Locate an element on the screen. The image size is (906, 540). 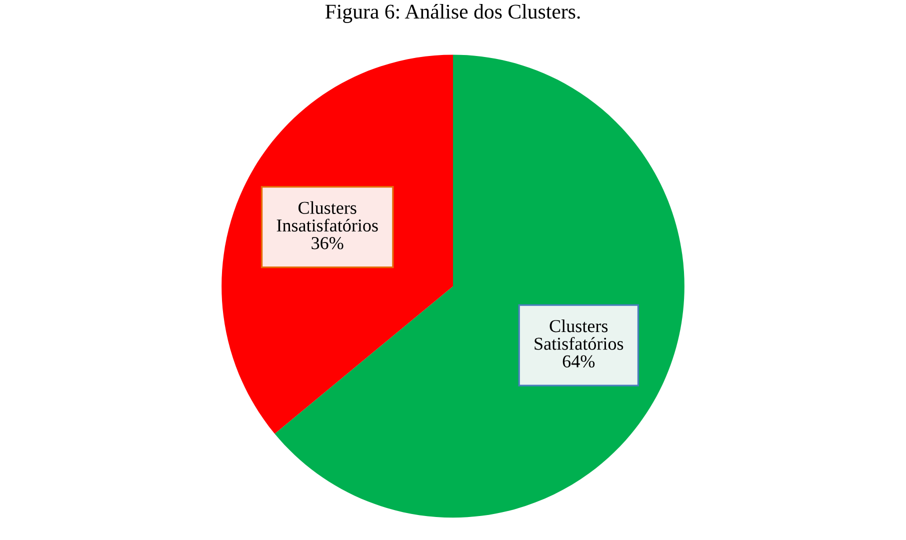
data-label: 64% is located at coordinates (578, 361).